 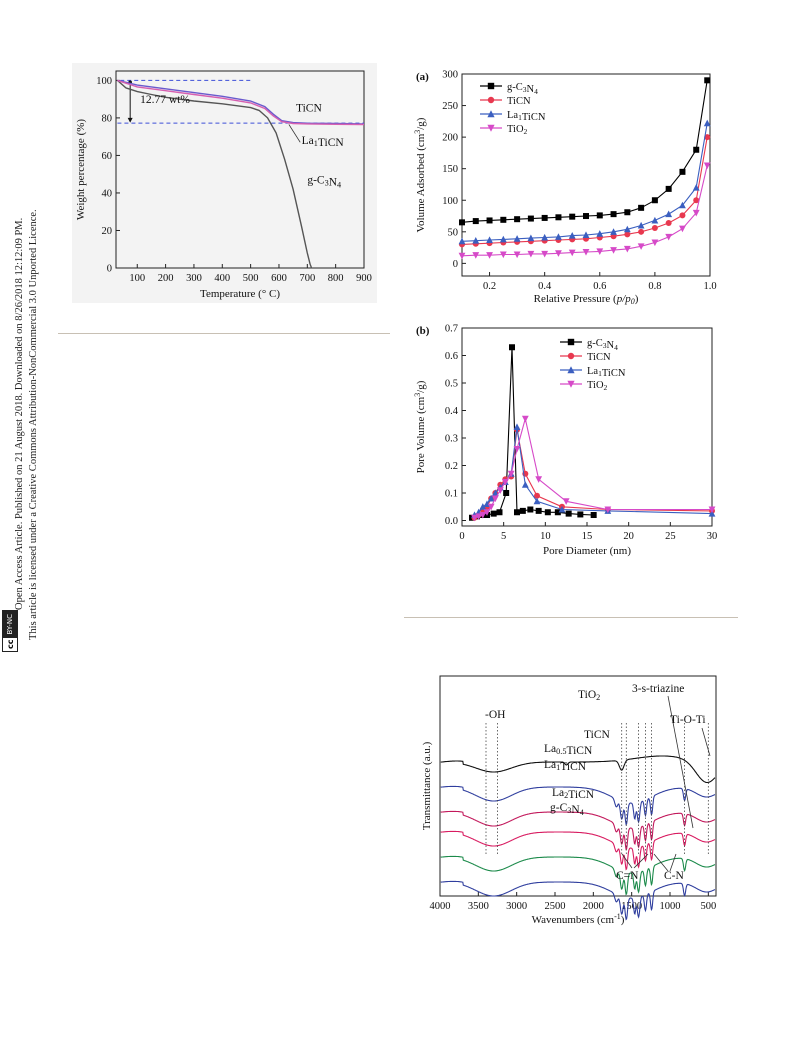 I want to click on legend-marker-g-c3n4, so click(x=491, y=86).